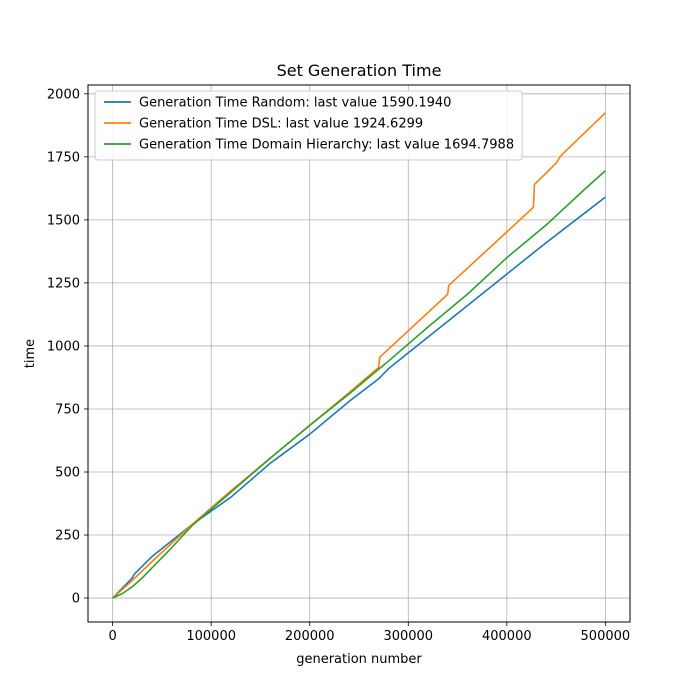 The width and height of the screenshot is (700, 700). I want to click on x-tick-label: 100000, so click(211, 636).